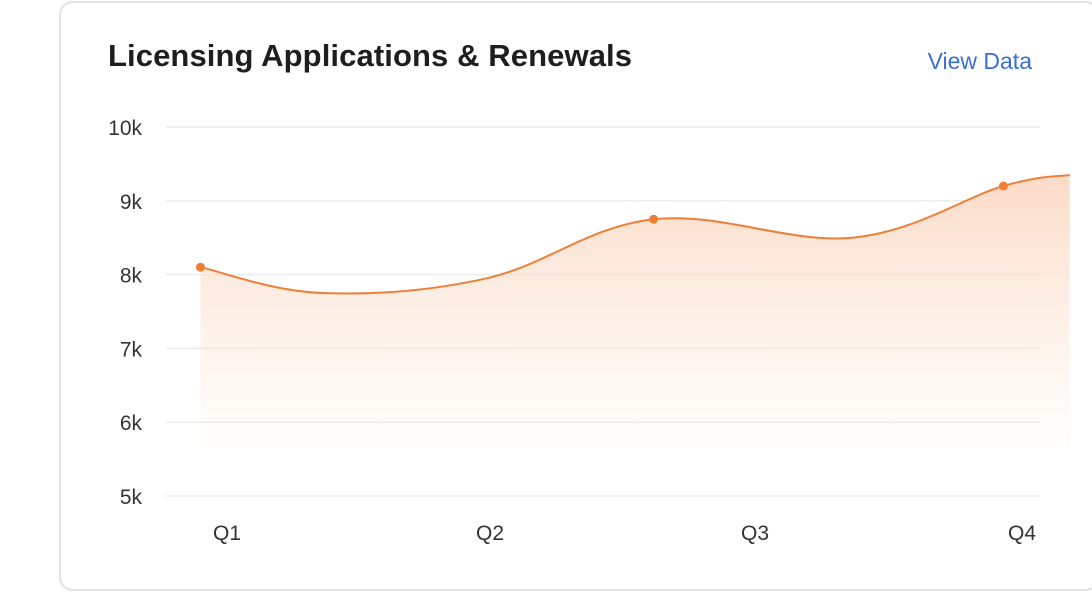 The height and width of the screenshot is (594, 1092). I want to click on y-tick-label: 9k, so click(131, 202).